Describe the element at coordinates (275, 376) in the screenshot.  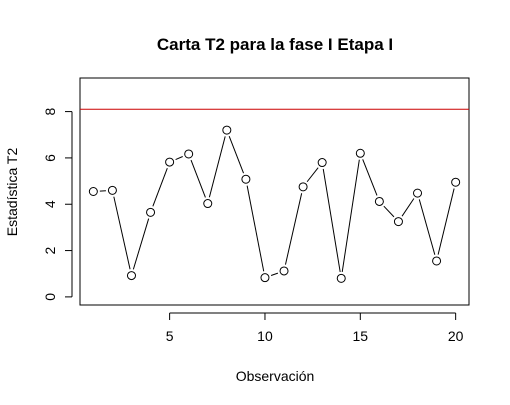
I see `x-axis-label: Observación` at that location.